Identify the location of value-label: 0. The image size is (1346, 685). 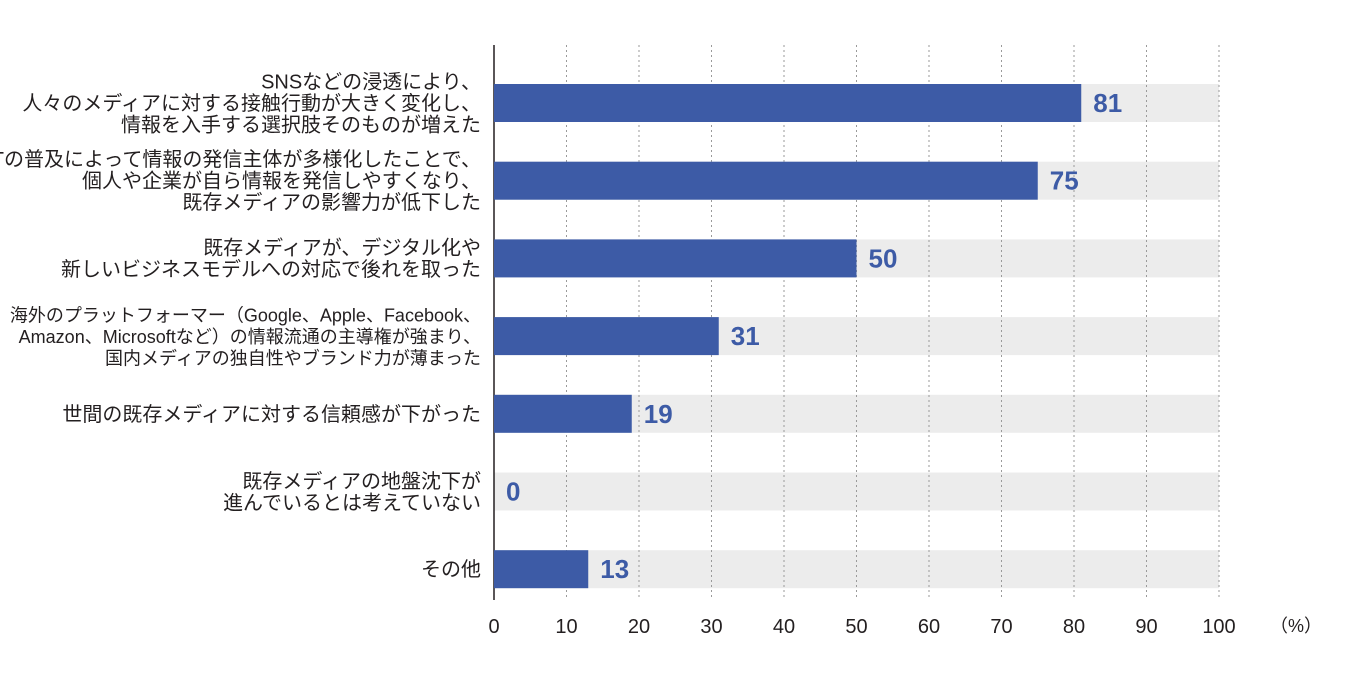
(513, 492).